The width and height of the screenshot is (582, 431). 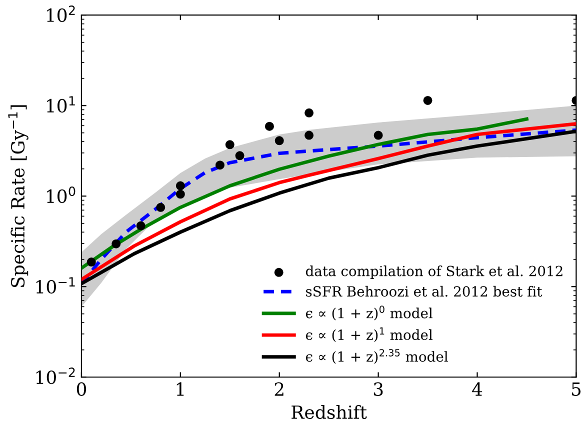 I want to click on y-tick-label: 10$^{−2}$, so click(x=55, y=376).